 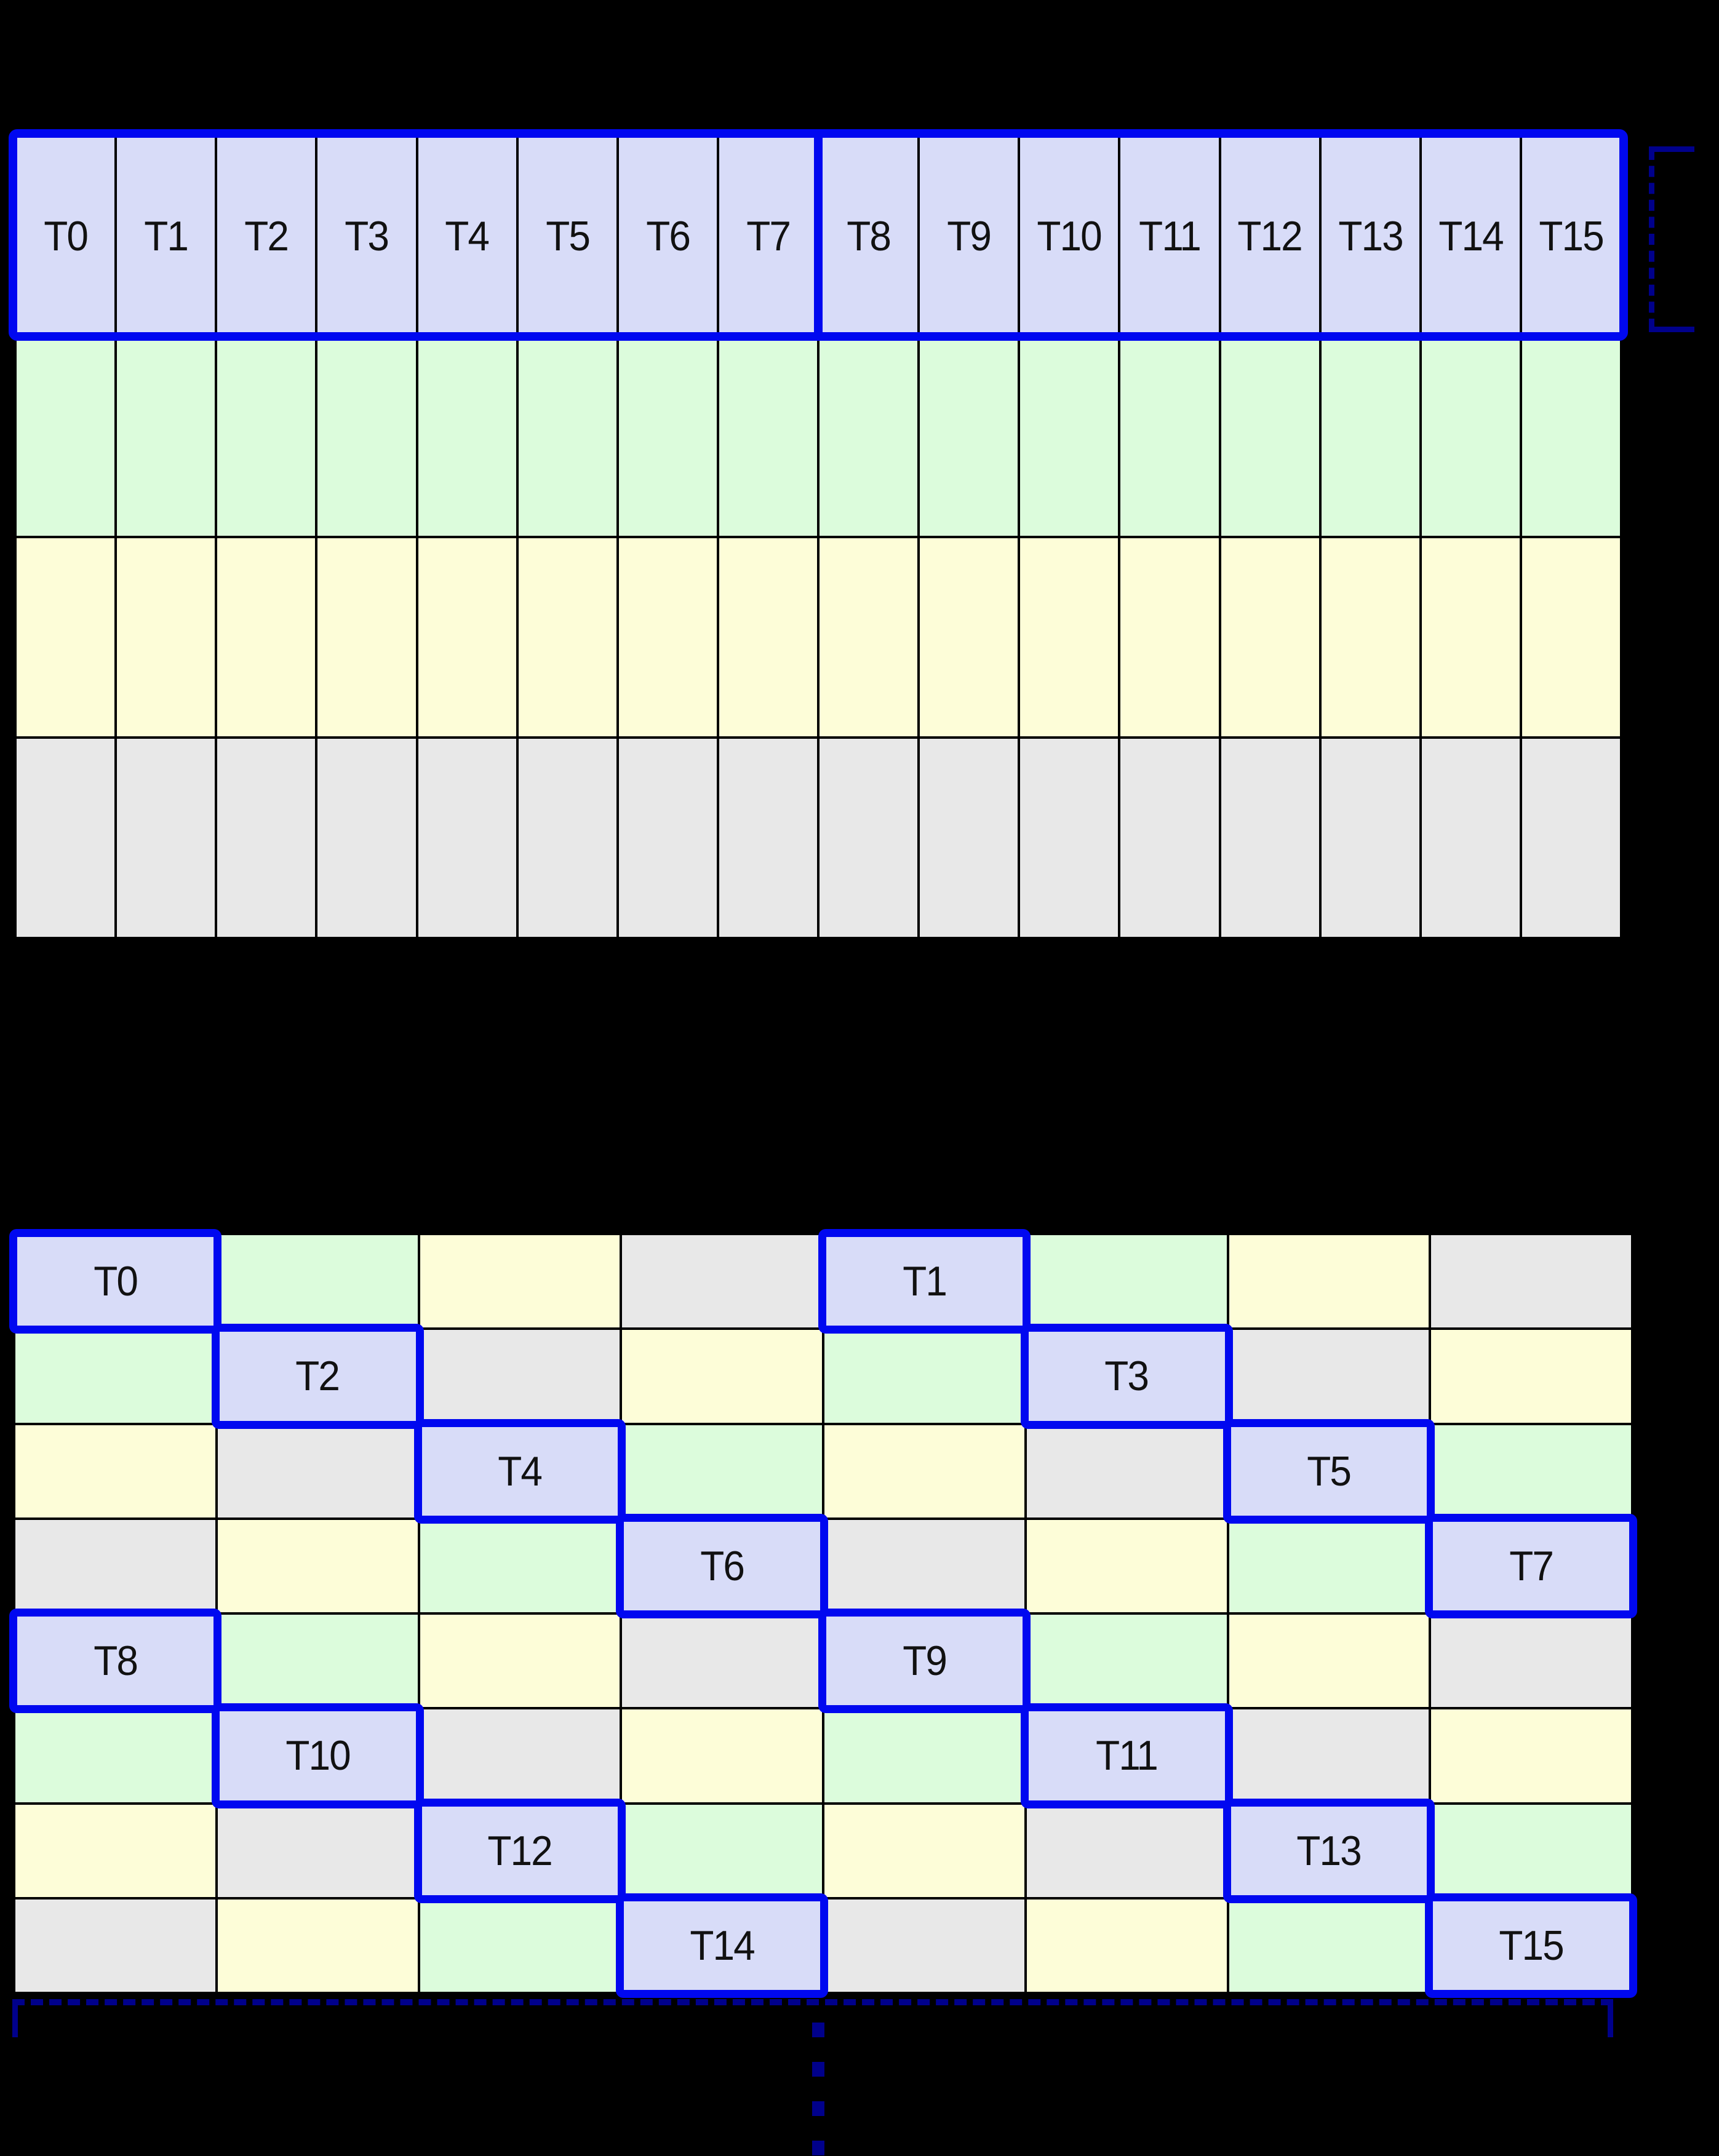 I want to click on bank-grid-cell-r4-c6, so click(x=1329, y=1661).